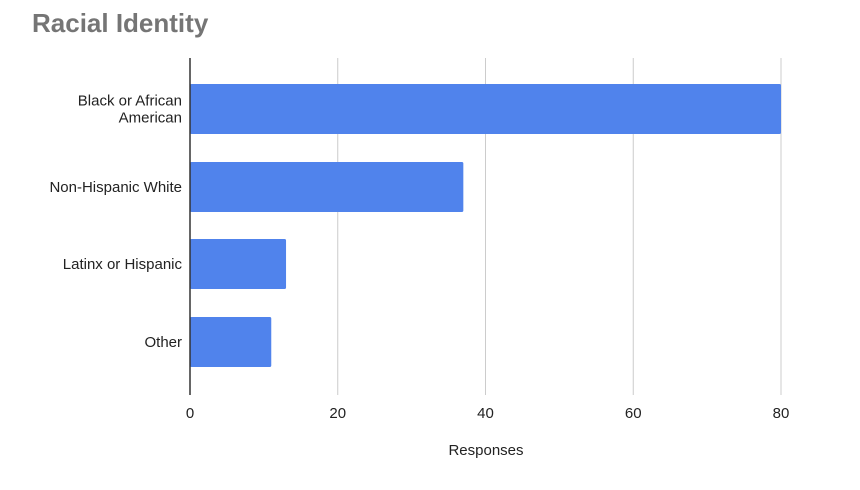 This screenshot has width=860, height=490. What do you see at coordinates (337, 413) in the screenshot?
I see `x-tick-label: 20` at bounding box center [337, 413].